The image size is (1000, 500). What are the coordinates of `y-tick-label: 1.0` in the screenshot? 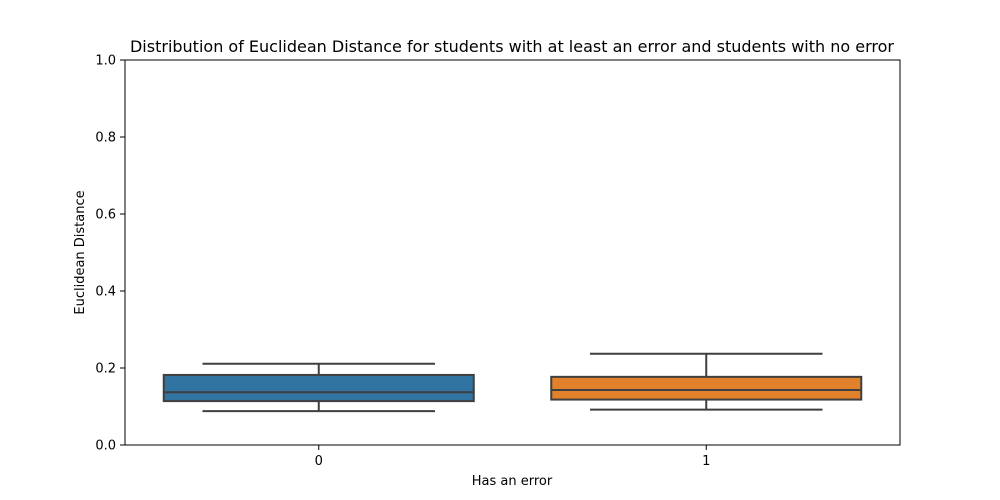 It's located at (105, 61).